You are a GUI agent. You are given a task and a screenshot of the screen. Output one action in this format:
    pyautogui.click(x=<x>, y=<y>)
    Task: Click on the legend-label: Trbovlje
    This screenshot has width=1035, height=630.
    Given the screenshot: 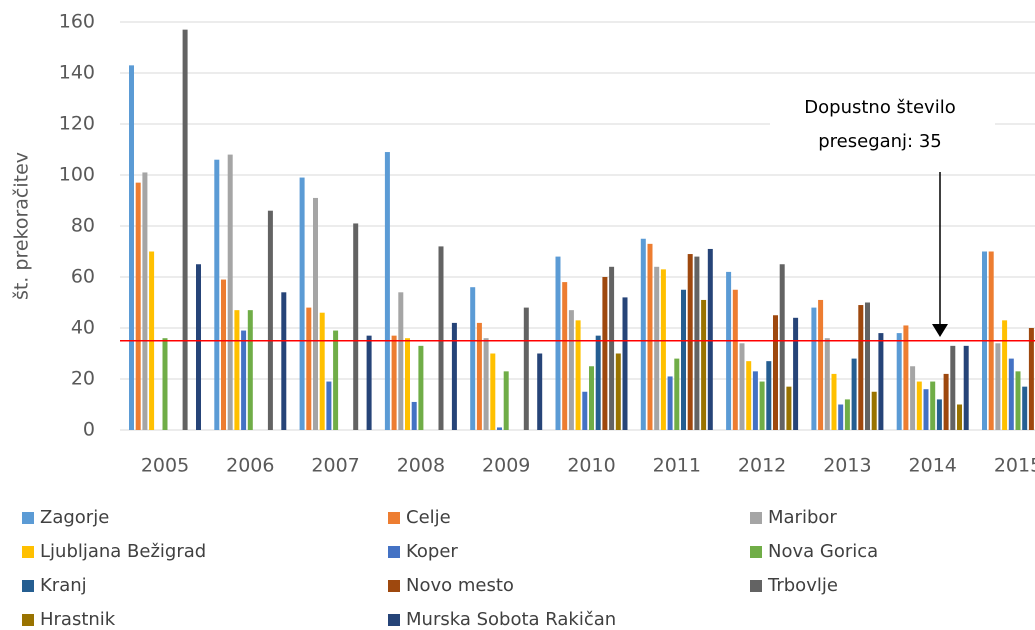 What is the action you would take?
    pyautogui.click(x=802, y=585)
    